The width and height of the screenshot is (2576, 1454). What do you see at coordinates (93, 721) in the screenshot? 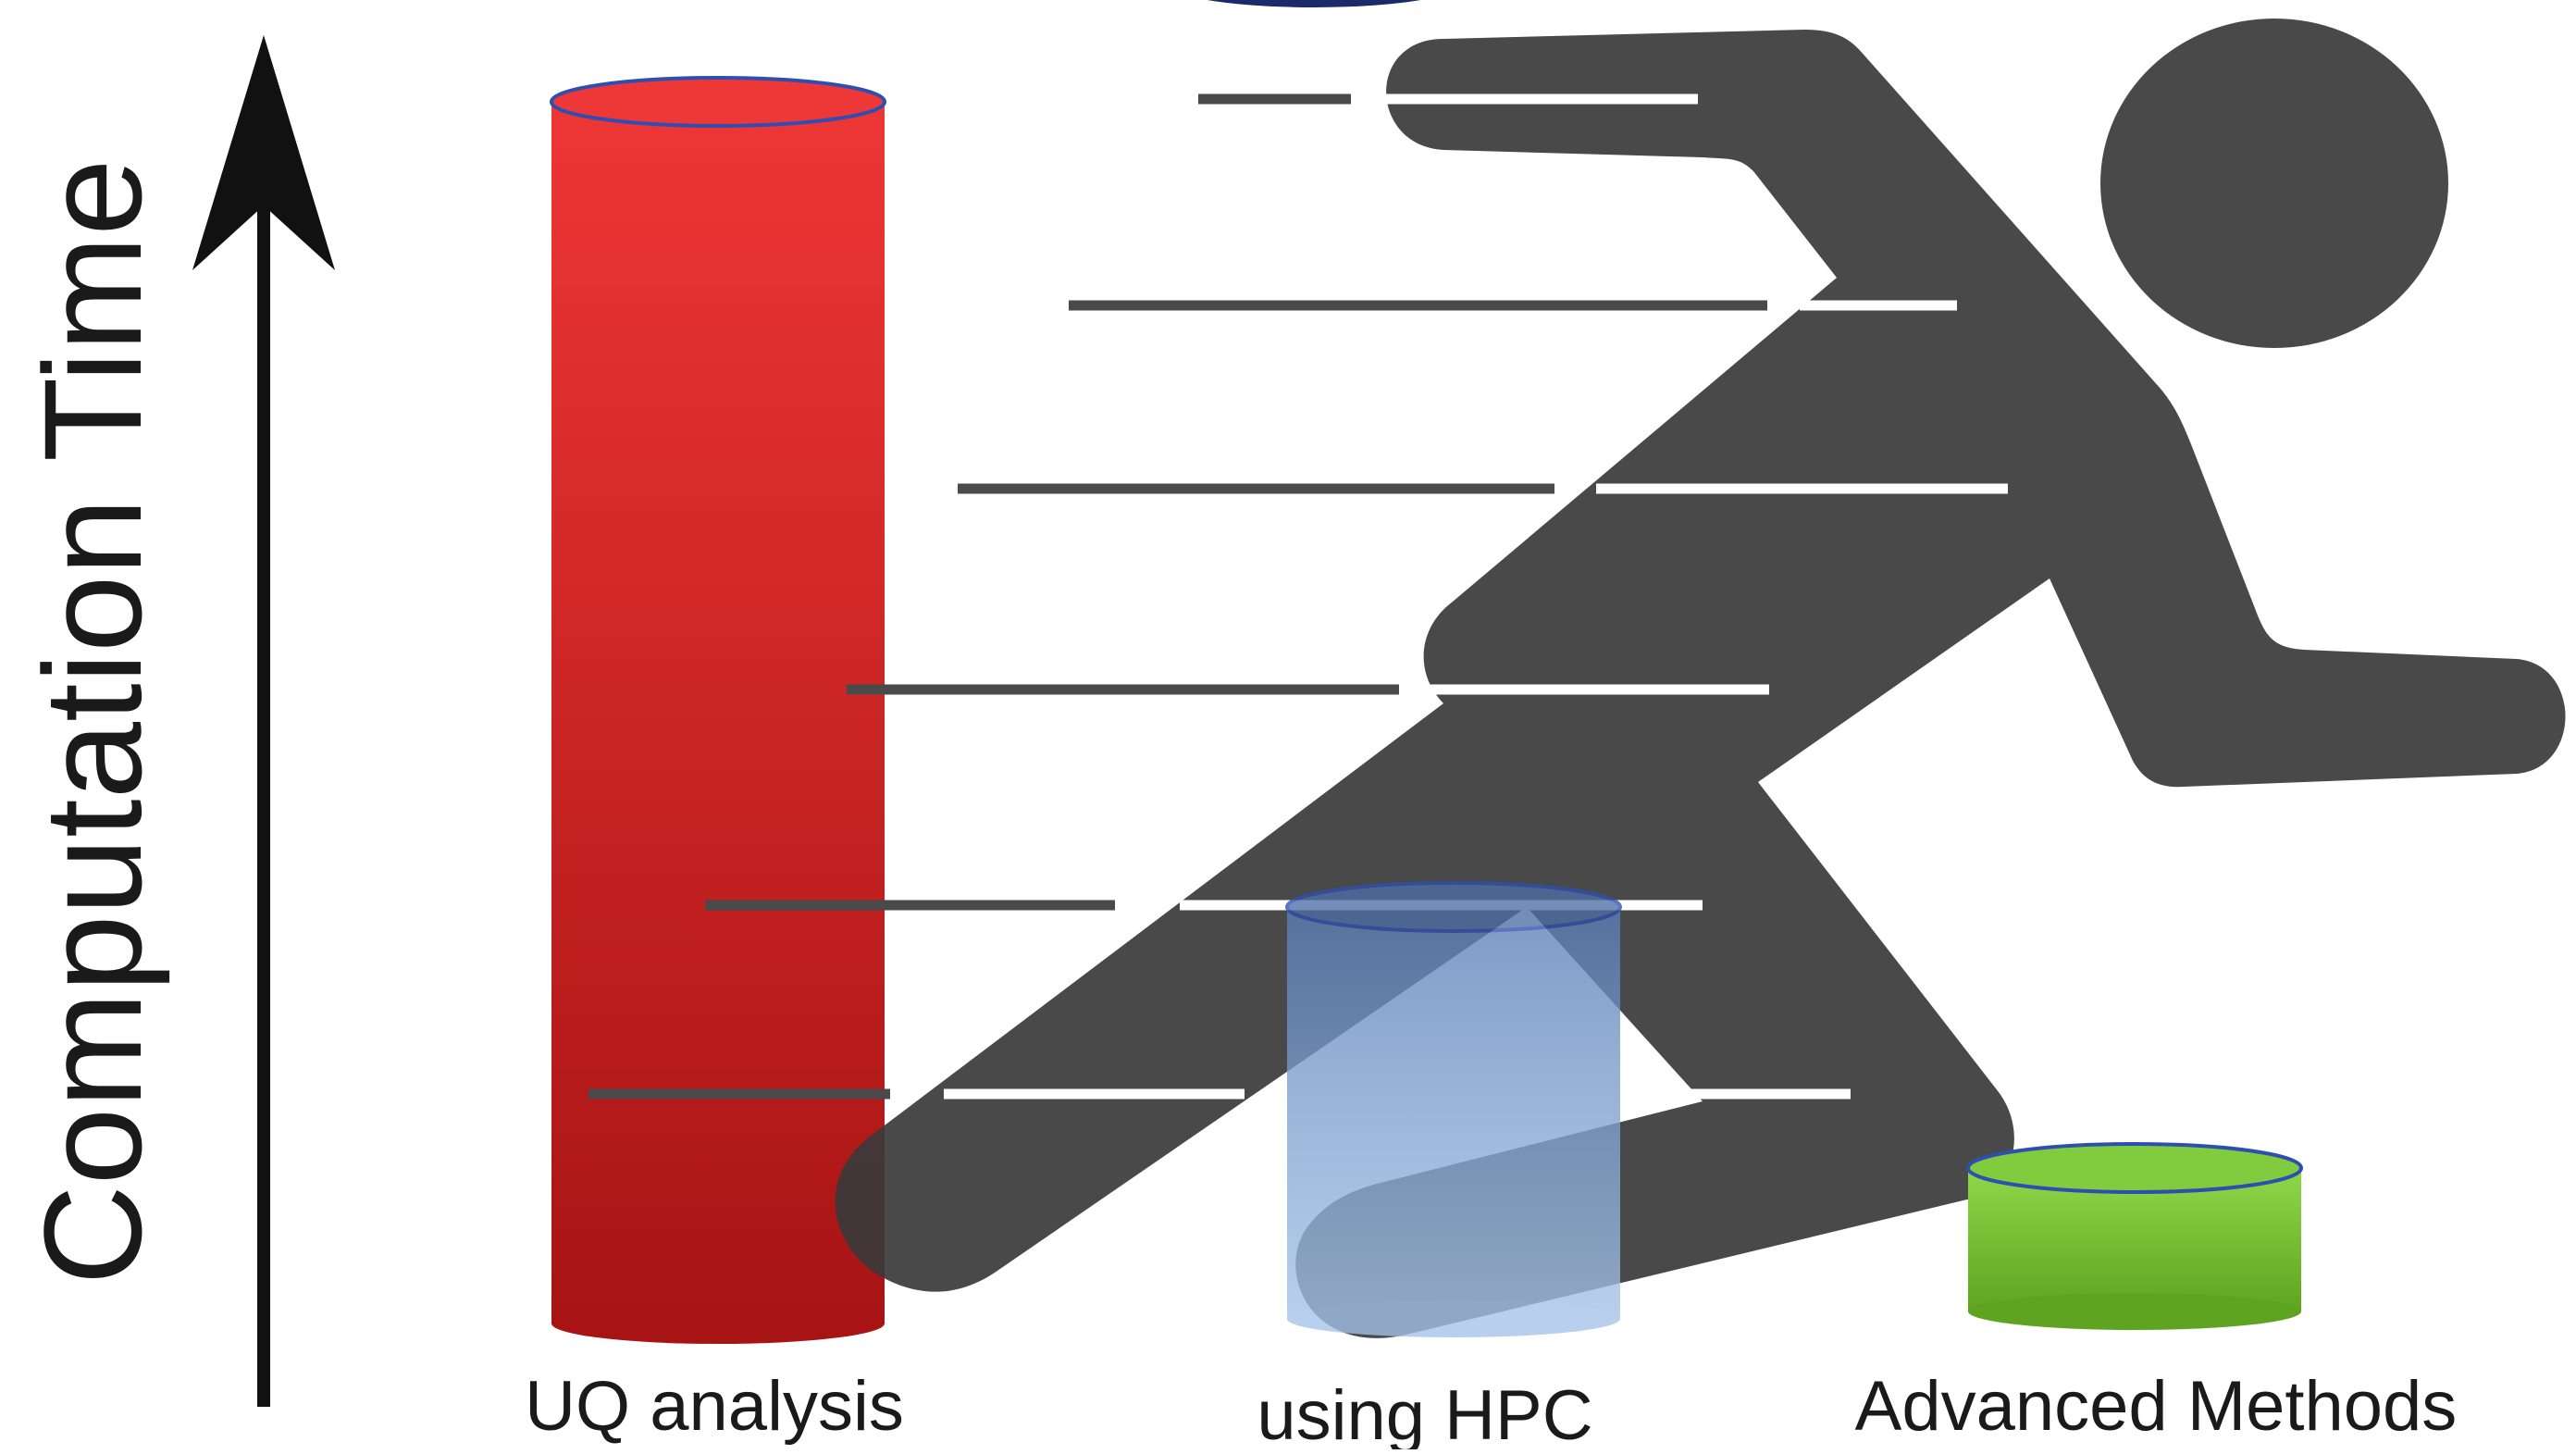
I see `axis-label: Computation Time` at bounding box center [93, 721].